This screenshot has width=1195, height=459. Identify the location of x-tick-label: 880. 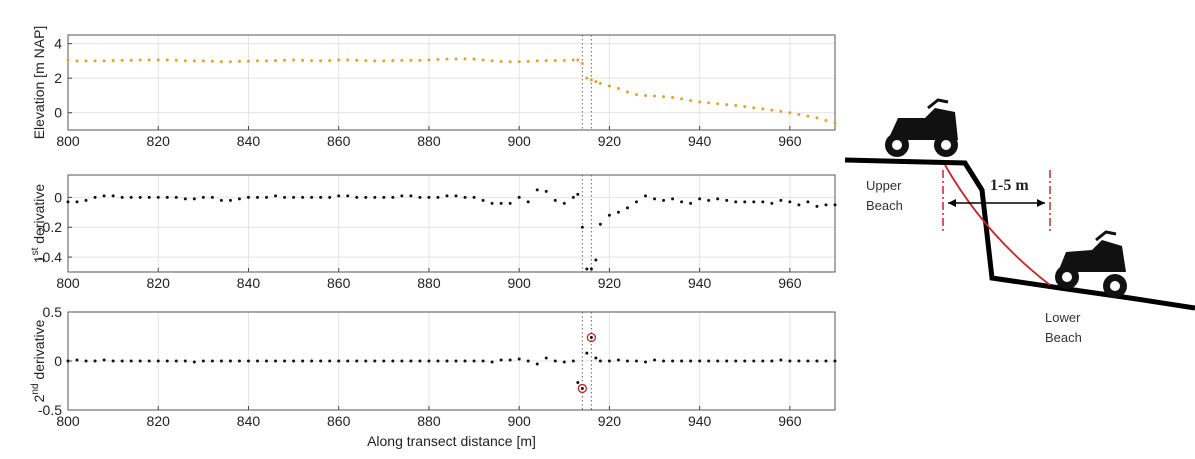
(429, 141).